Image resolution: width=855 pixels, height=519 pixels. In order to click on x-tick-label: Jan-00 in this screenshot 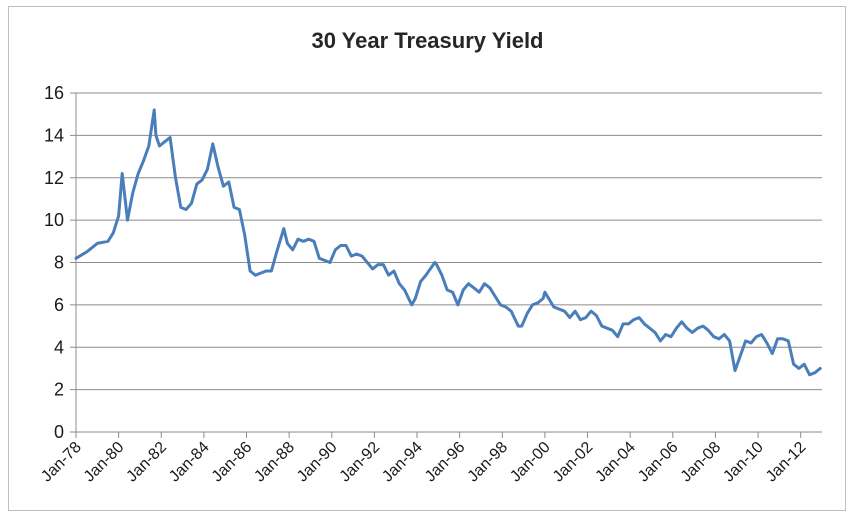, I will do `click(530, 462)`.